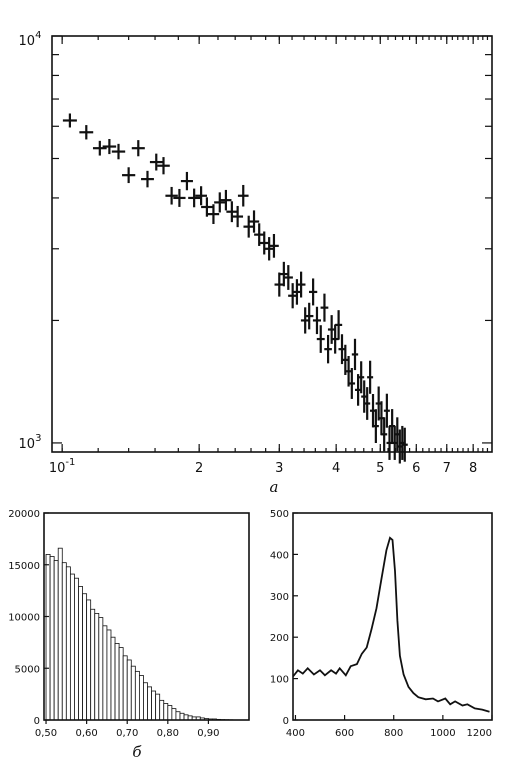  I want to click on x-tick-label: 0,80, so click(168, 733).